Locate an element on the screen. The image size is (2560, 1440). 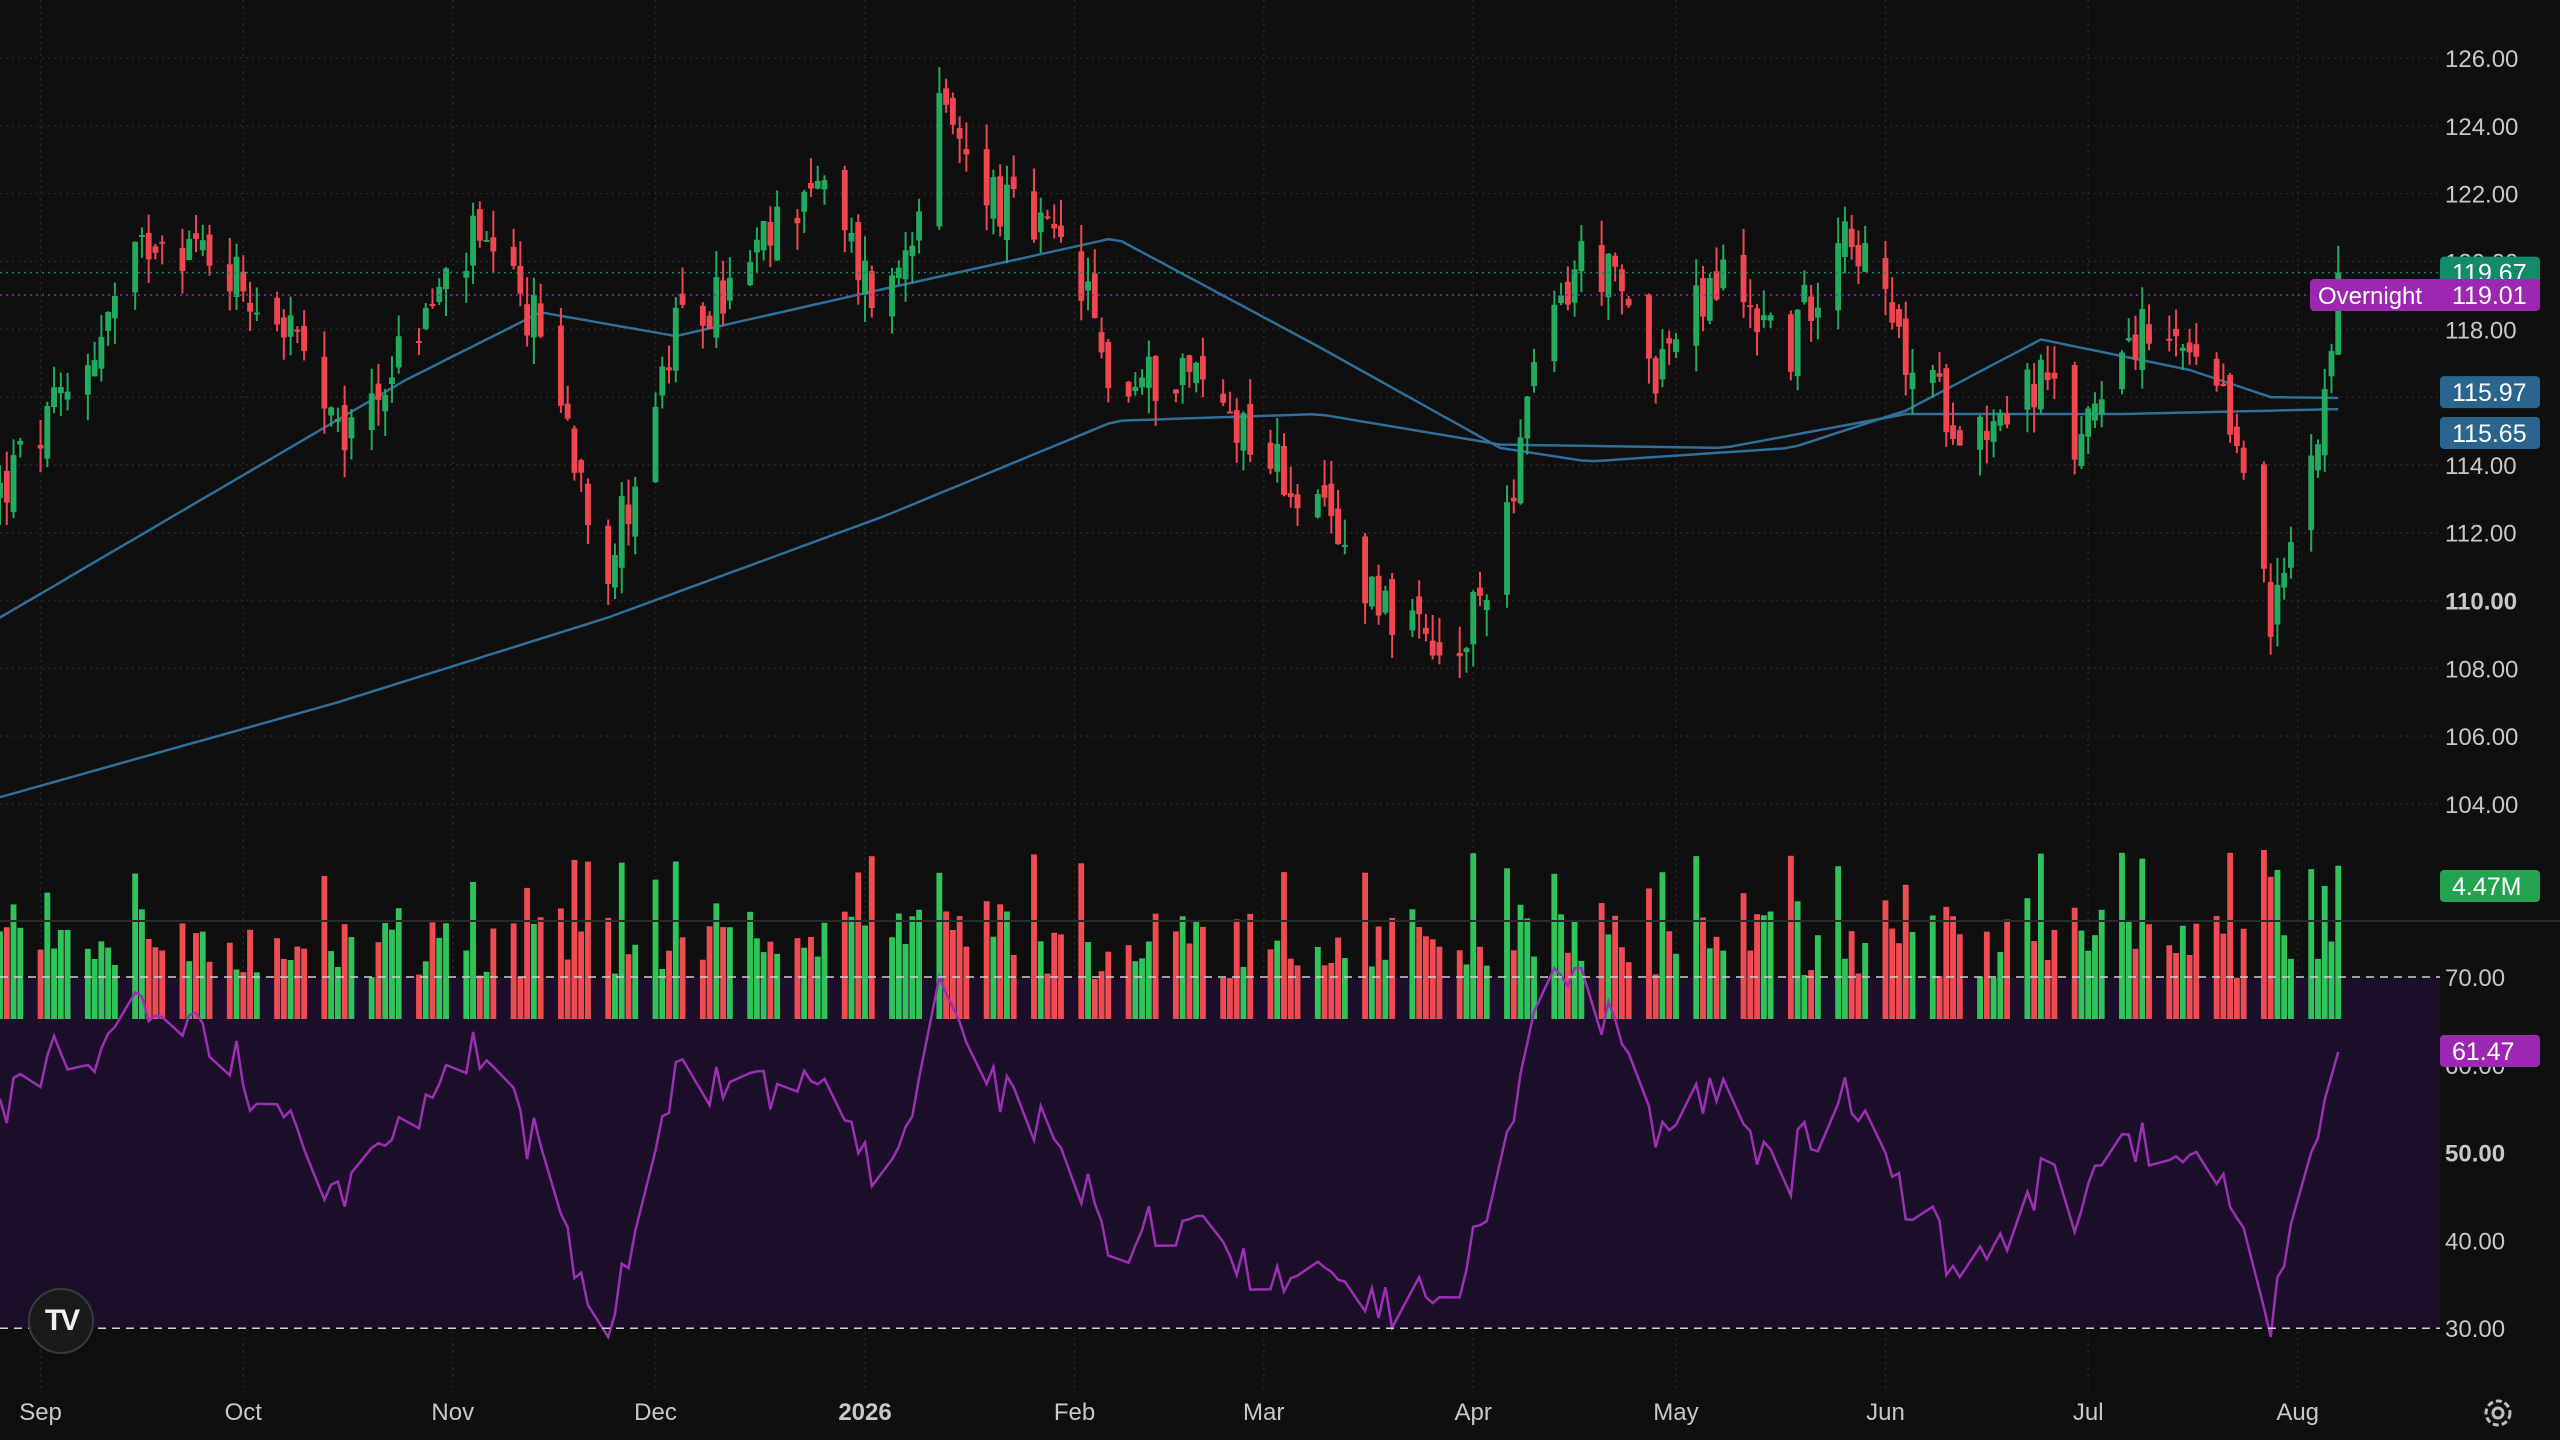
overnight-value: 119.01 is located at coordinates (2489, 296).